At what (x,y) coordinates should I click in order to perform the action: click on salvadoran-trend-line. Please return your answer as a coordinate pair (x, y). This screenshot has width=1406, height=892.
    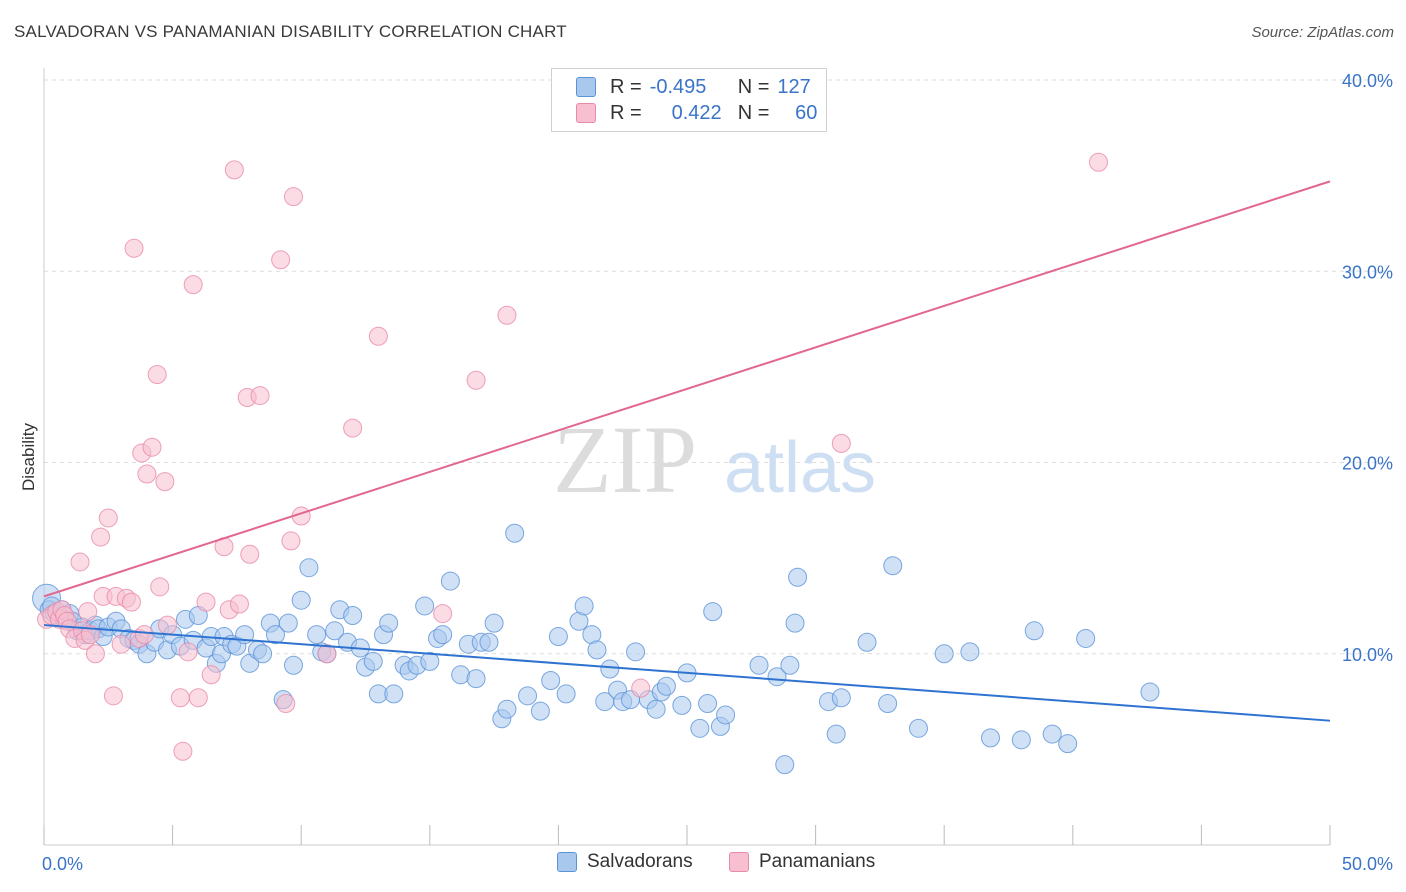
    Looking at the image, I should click on (687, 673).